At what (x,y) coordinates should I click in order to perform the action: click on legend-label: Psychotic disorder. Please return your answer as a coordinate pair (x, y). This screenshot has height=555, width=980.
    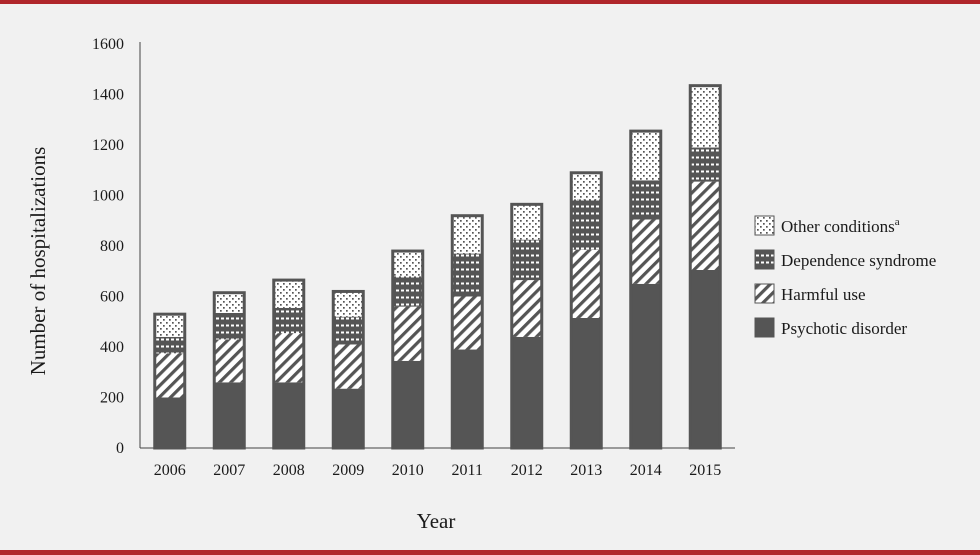
    Looking at the image, I should click on (844, 328).